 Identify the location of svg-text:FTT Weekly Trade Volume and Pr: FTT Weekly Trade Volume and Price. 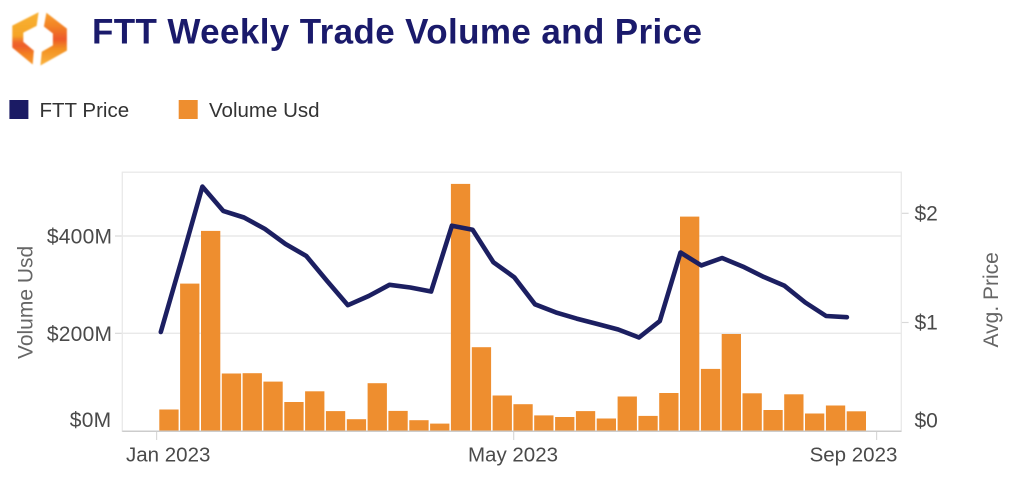
(397, 32).